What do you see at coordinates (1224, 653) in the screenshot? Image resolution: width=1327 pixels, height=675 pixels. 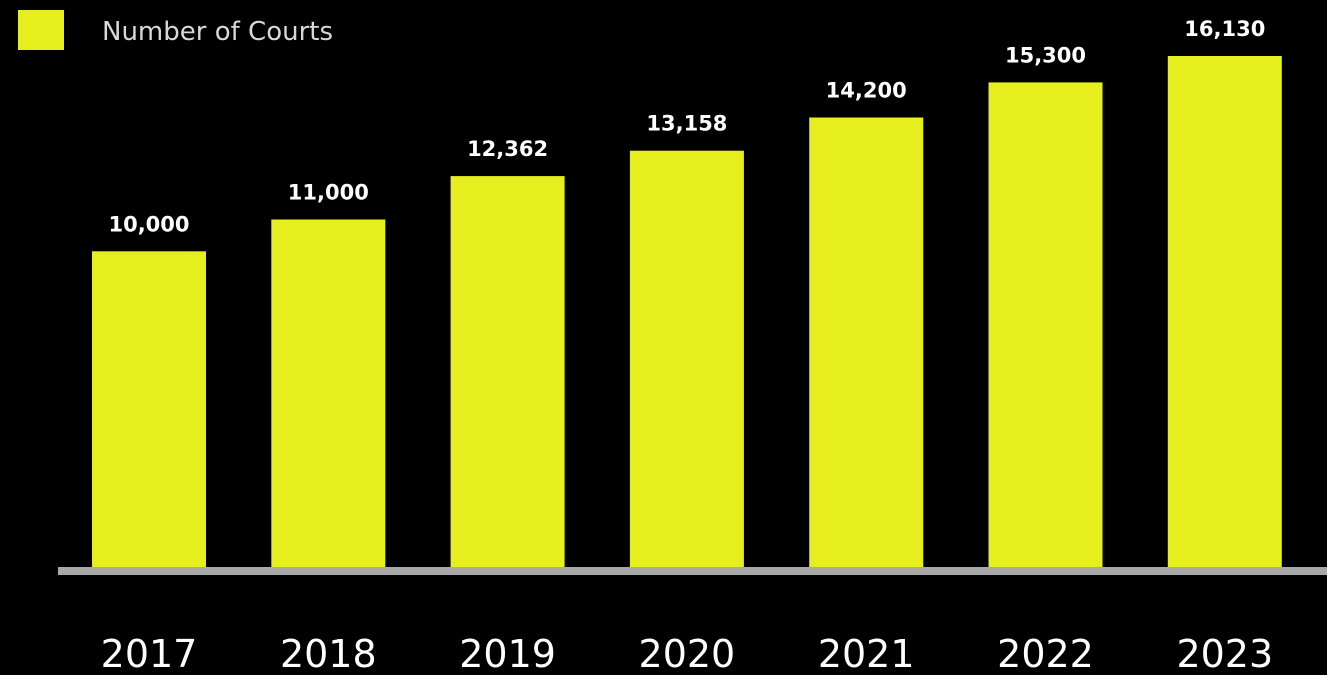 I see `x-tick-label-2023: 2023` at bounding box center [1224, 653].